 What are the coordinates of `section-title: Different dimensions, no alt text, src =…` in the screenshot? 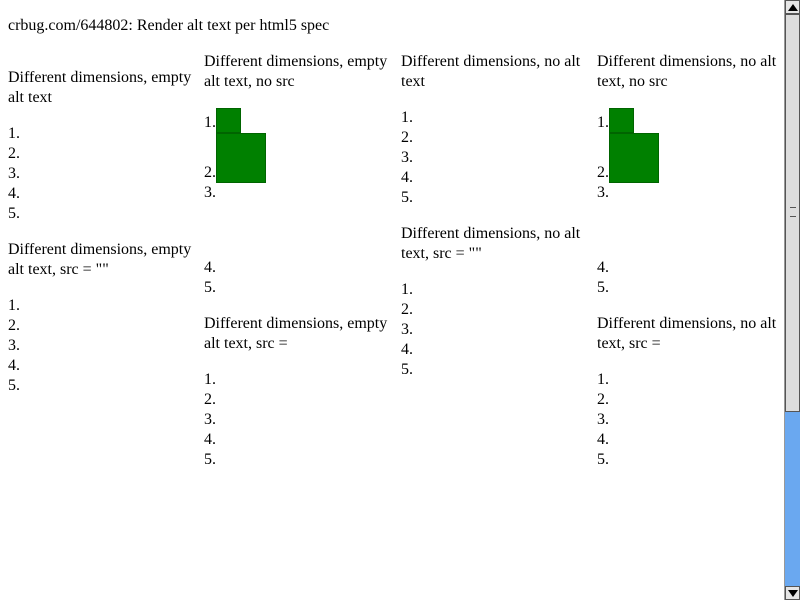 It's located at (491, 243).